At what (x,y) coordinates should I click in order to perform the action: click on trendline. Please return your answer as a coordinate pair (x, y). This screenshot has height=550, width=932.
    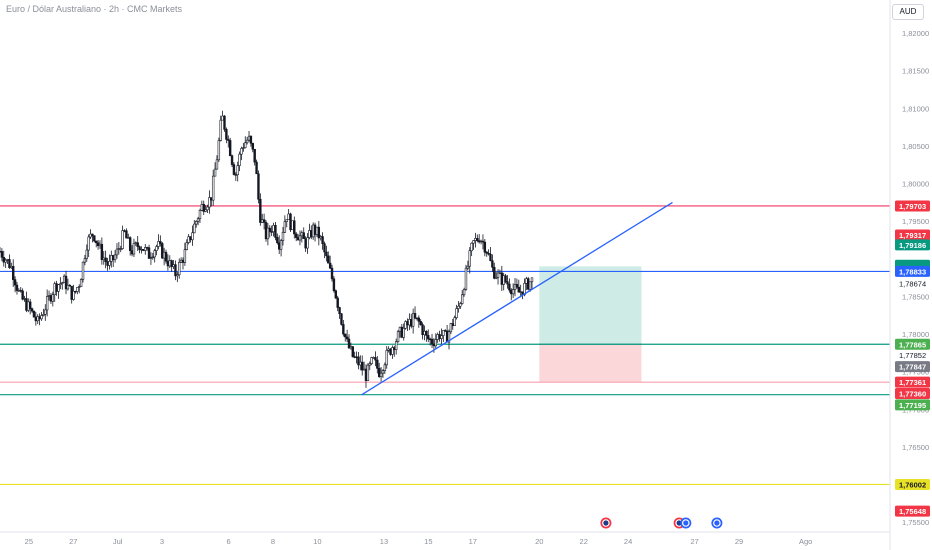
    Looking at the image, I should click on (517, 298).